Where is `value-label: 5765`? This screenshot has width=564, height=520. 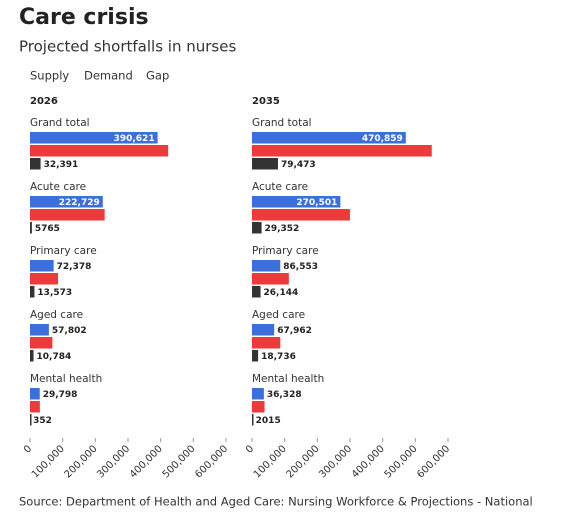 value-label: 5765 is located at coordinates (47, 229).